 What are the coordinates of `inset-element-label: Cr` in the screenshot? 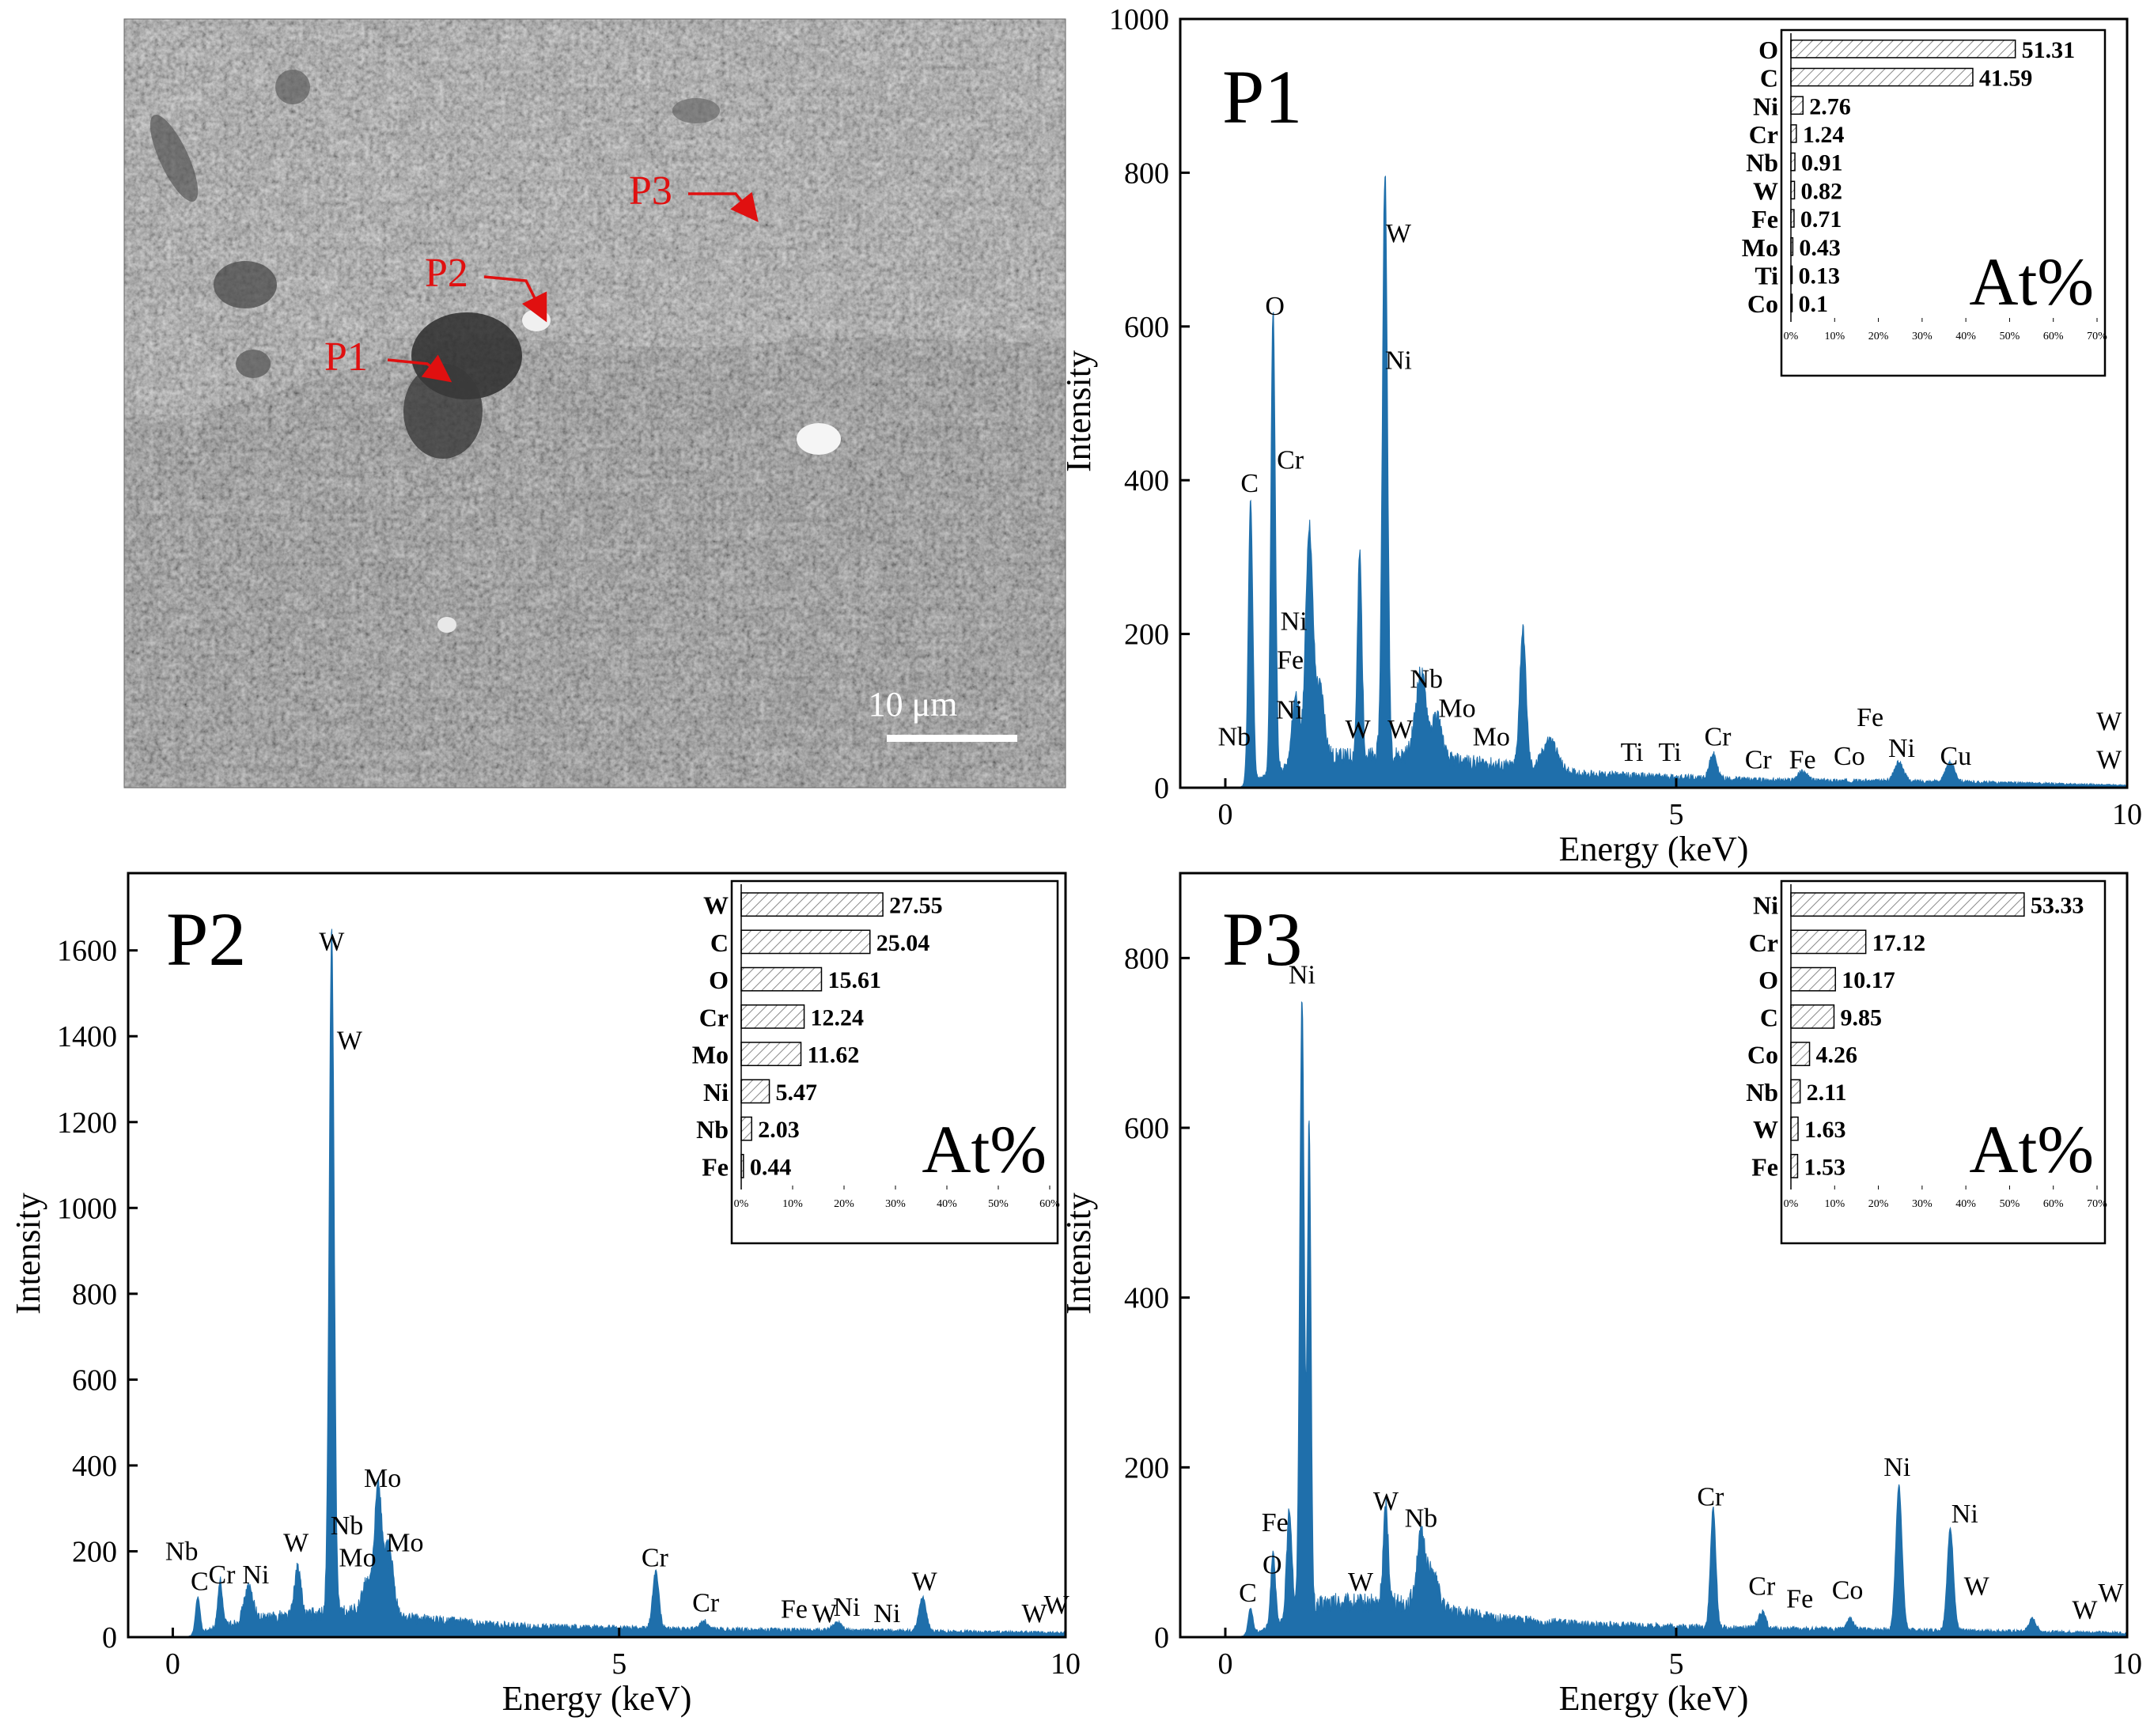 It's located at (1763, 943).